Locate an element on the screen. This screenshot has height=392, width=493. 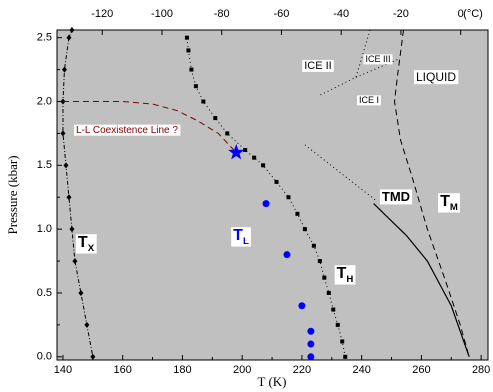
annotation: TL is located at coordinates (241, 237).